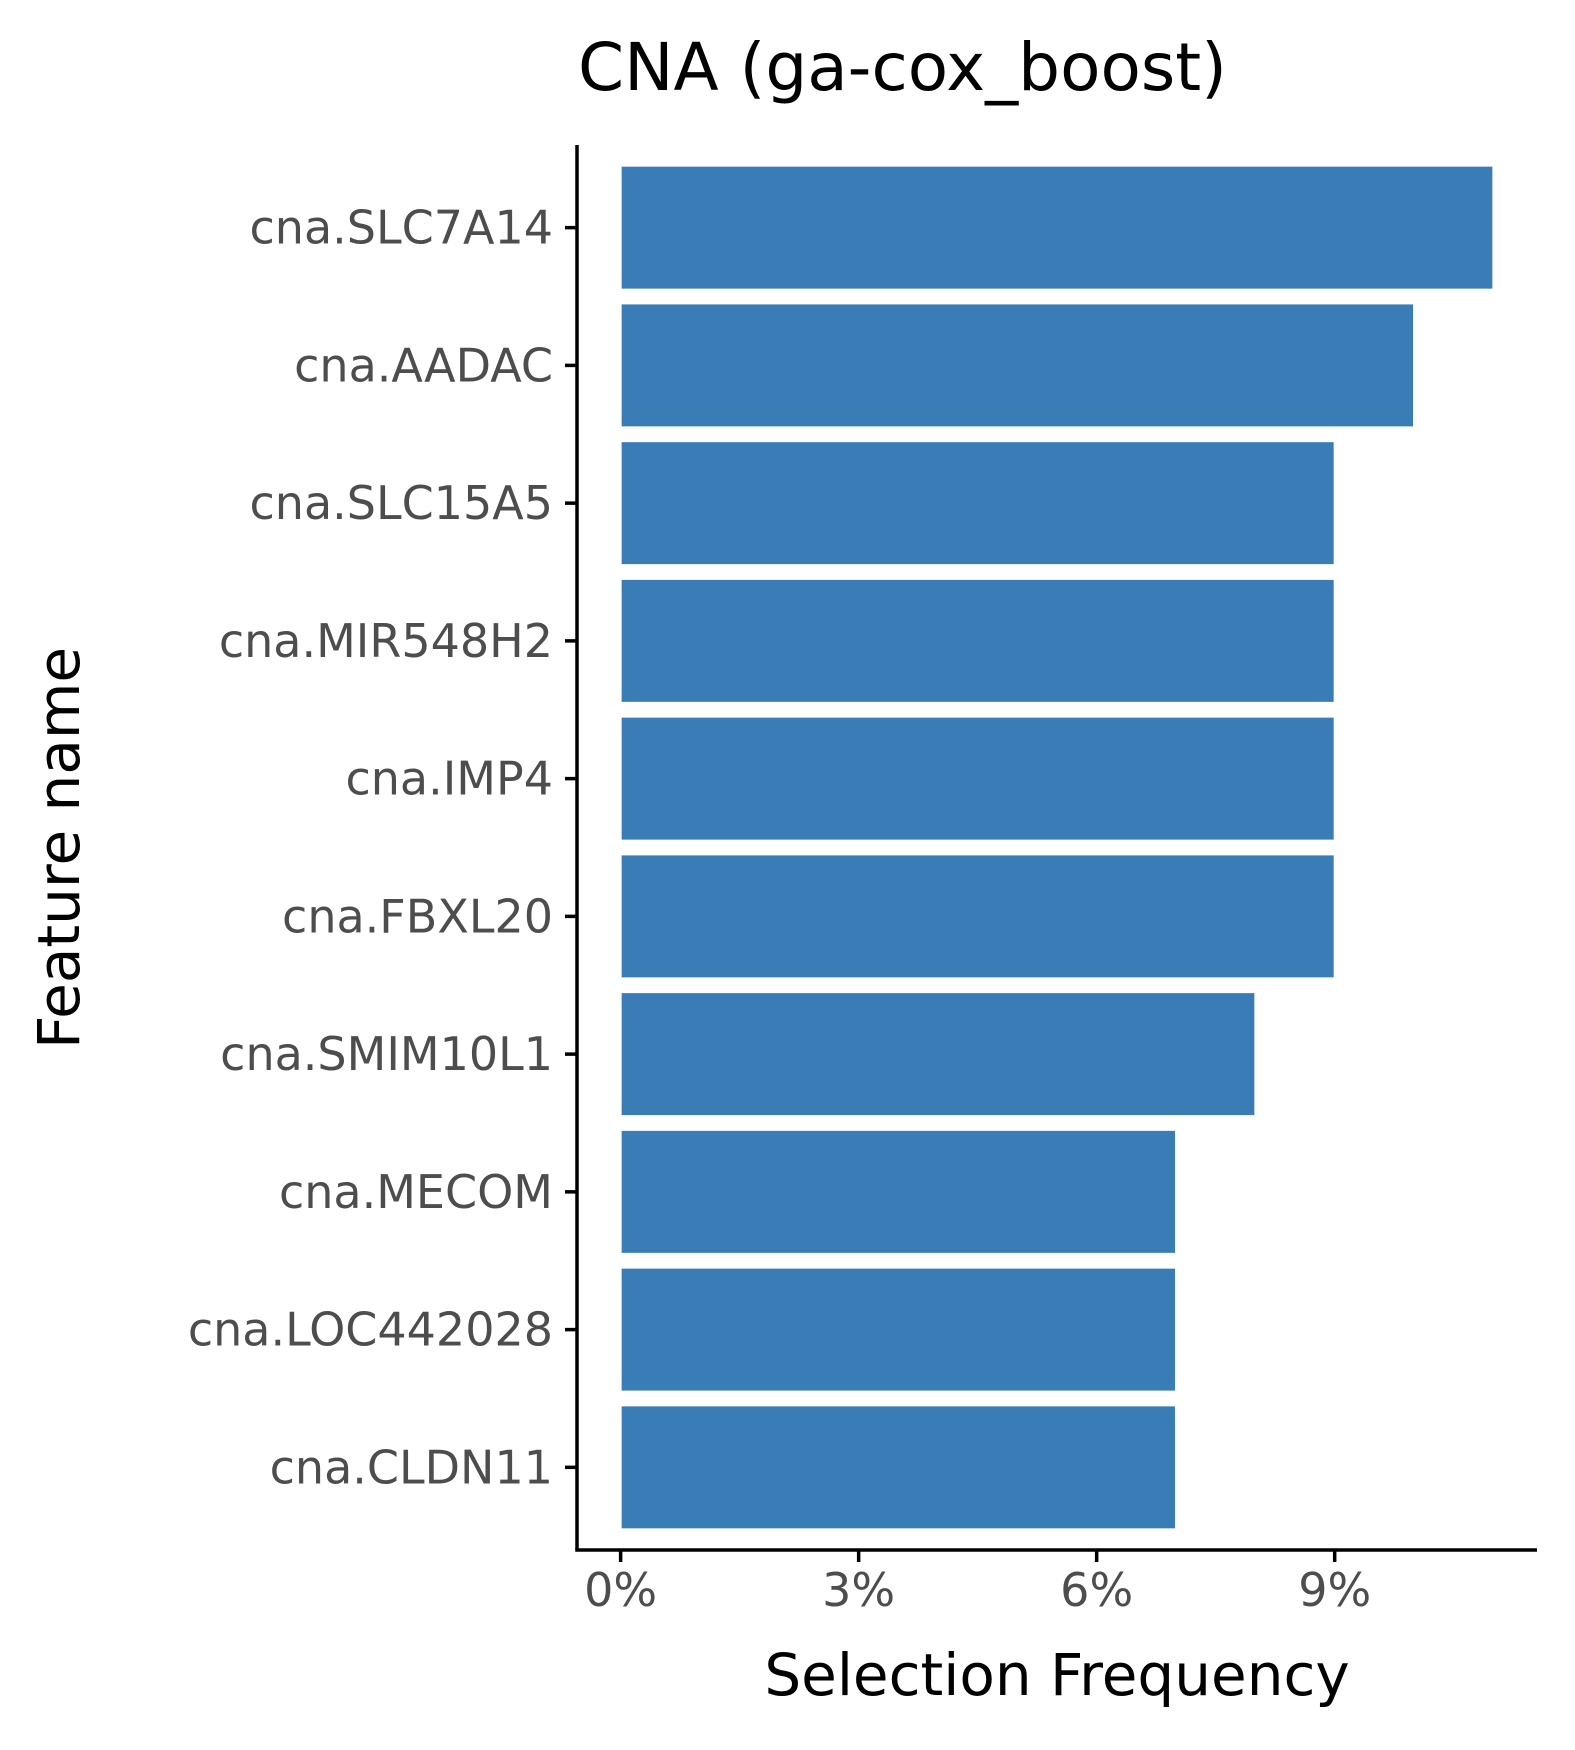 The height and width of the screenshot is (1750, 1575). Describe the element at coordinates (898, 1191) in the screenshot. I see `bar-cna-mecom` at that location.